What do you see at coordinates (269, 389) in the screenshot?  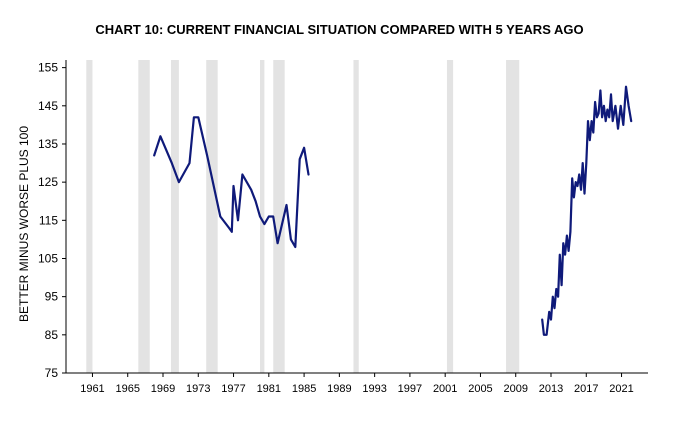 I see `x-tick-label: 1981` at bounding box center [269, 389].